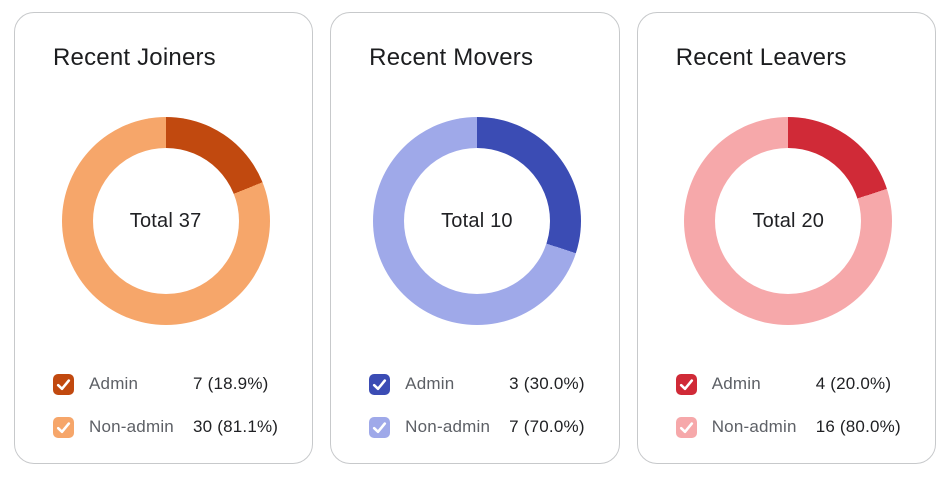  I want to click on card-title: Recent Movers, so click(451, 57).